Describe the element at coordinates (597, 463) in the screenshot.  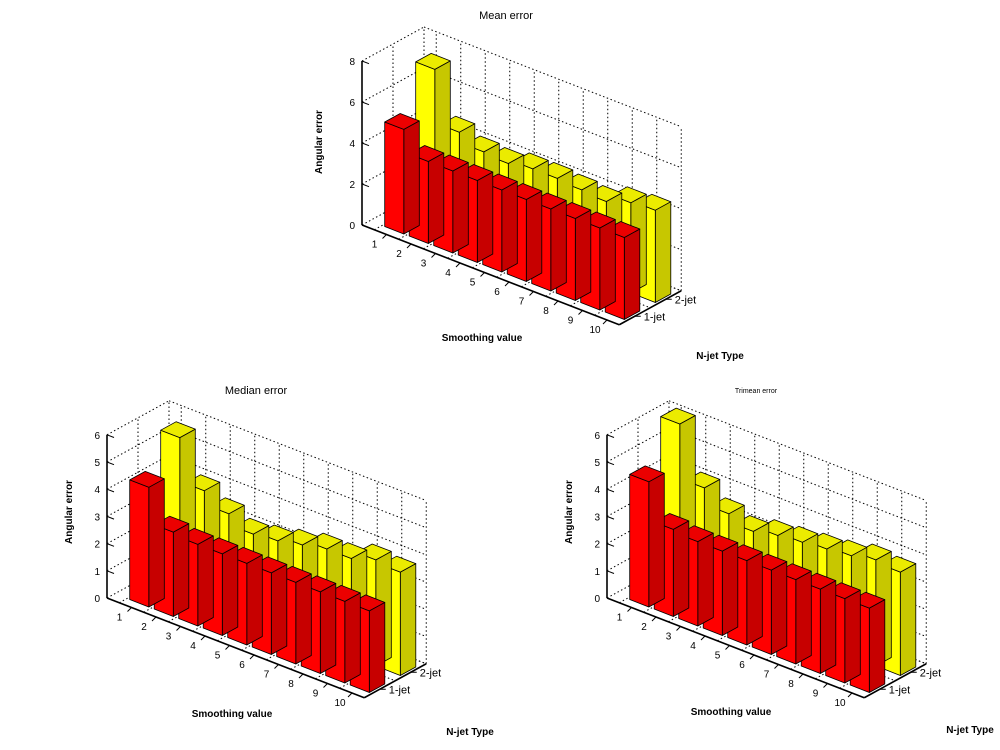
I see `y-tick-label: 5` at that location.